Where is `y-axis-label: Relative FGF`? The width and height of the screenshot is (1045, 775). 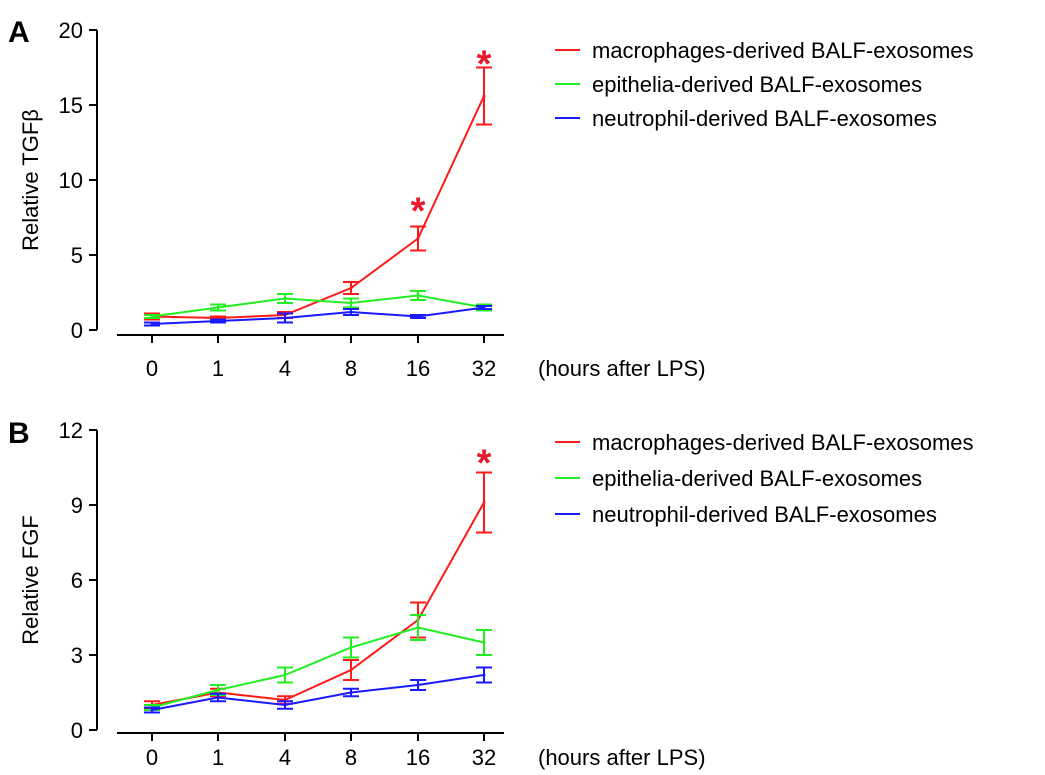 y-axis-label: Relative FGF is located at coordinates (30, 580).